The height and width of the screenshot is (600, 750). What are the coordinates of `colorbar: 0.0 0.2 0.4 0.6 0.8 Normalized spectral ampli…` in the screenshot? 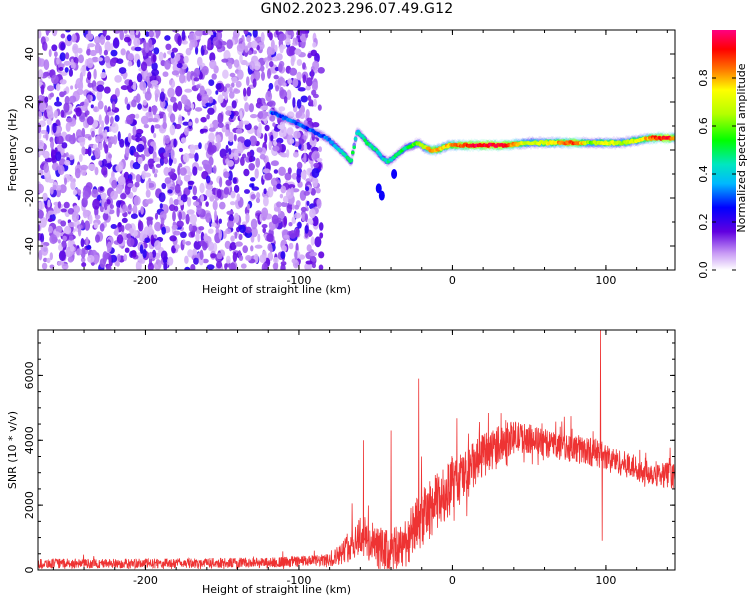 It's located at (722, 154).